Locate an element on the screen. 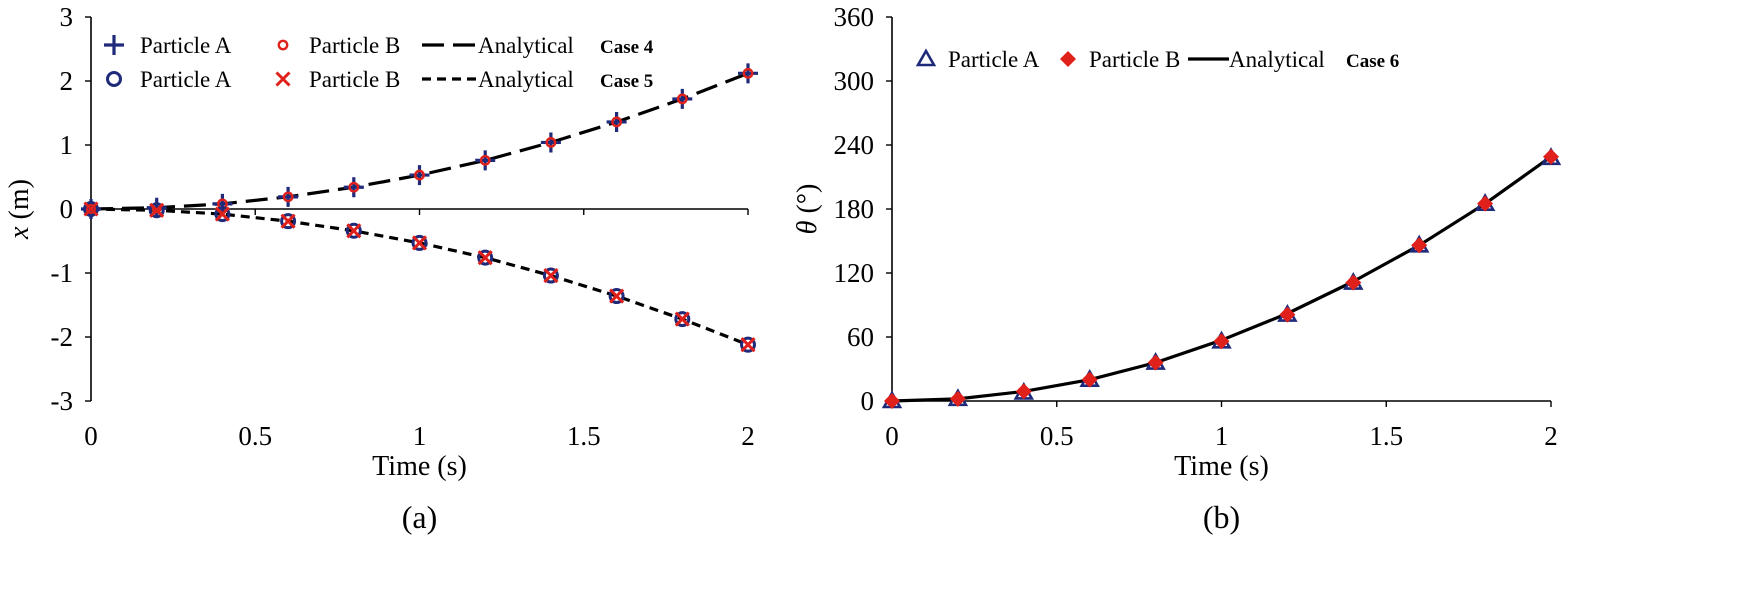  y-axis-label: θ (°) is located at coordinates (807, 209).